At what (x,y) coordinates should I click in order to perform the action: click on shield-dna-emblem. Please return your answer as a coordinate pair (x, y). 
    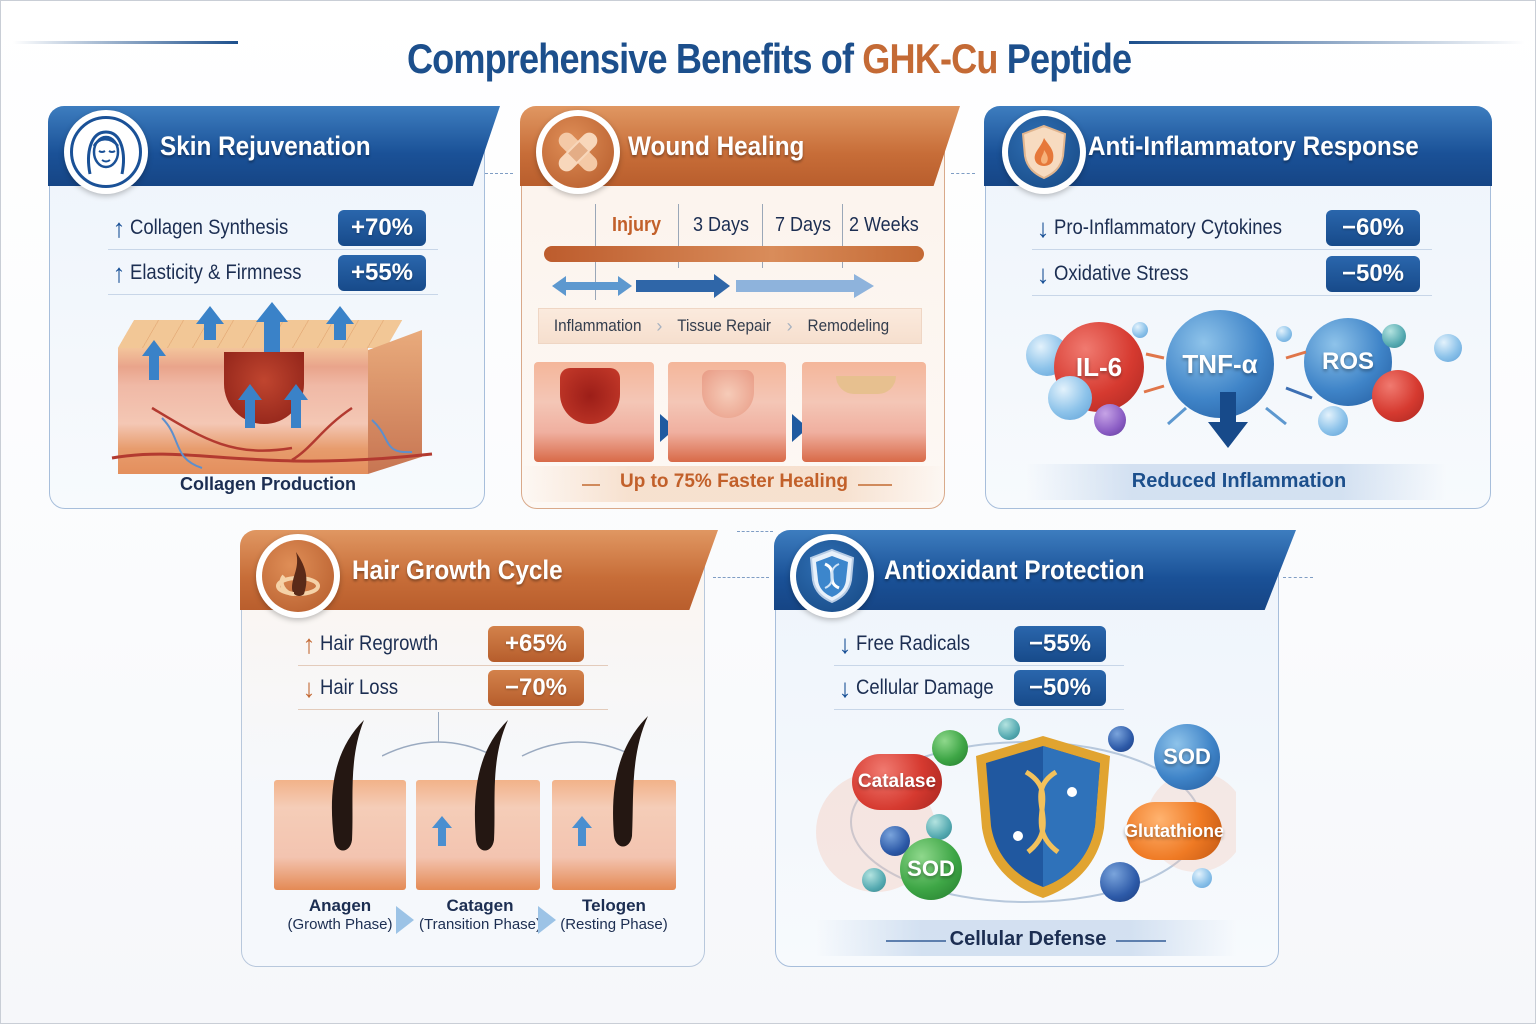
    Looking at the image, I should click on (1043, 817).